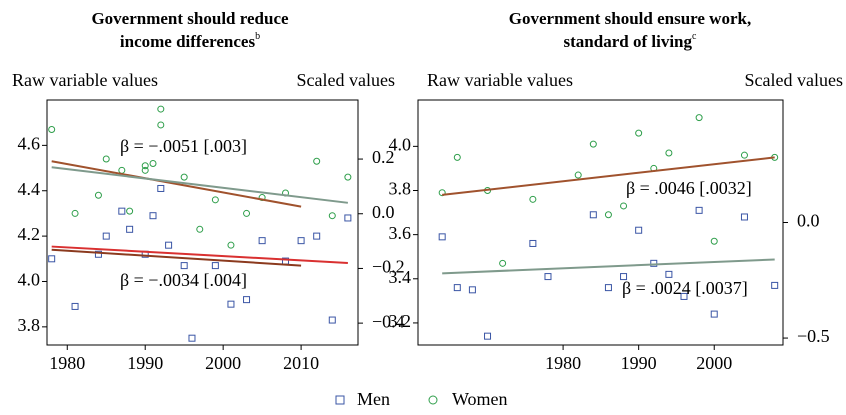  I want to click on y2-tick-label: −0.2, so click(388, 267).